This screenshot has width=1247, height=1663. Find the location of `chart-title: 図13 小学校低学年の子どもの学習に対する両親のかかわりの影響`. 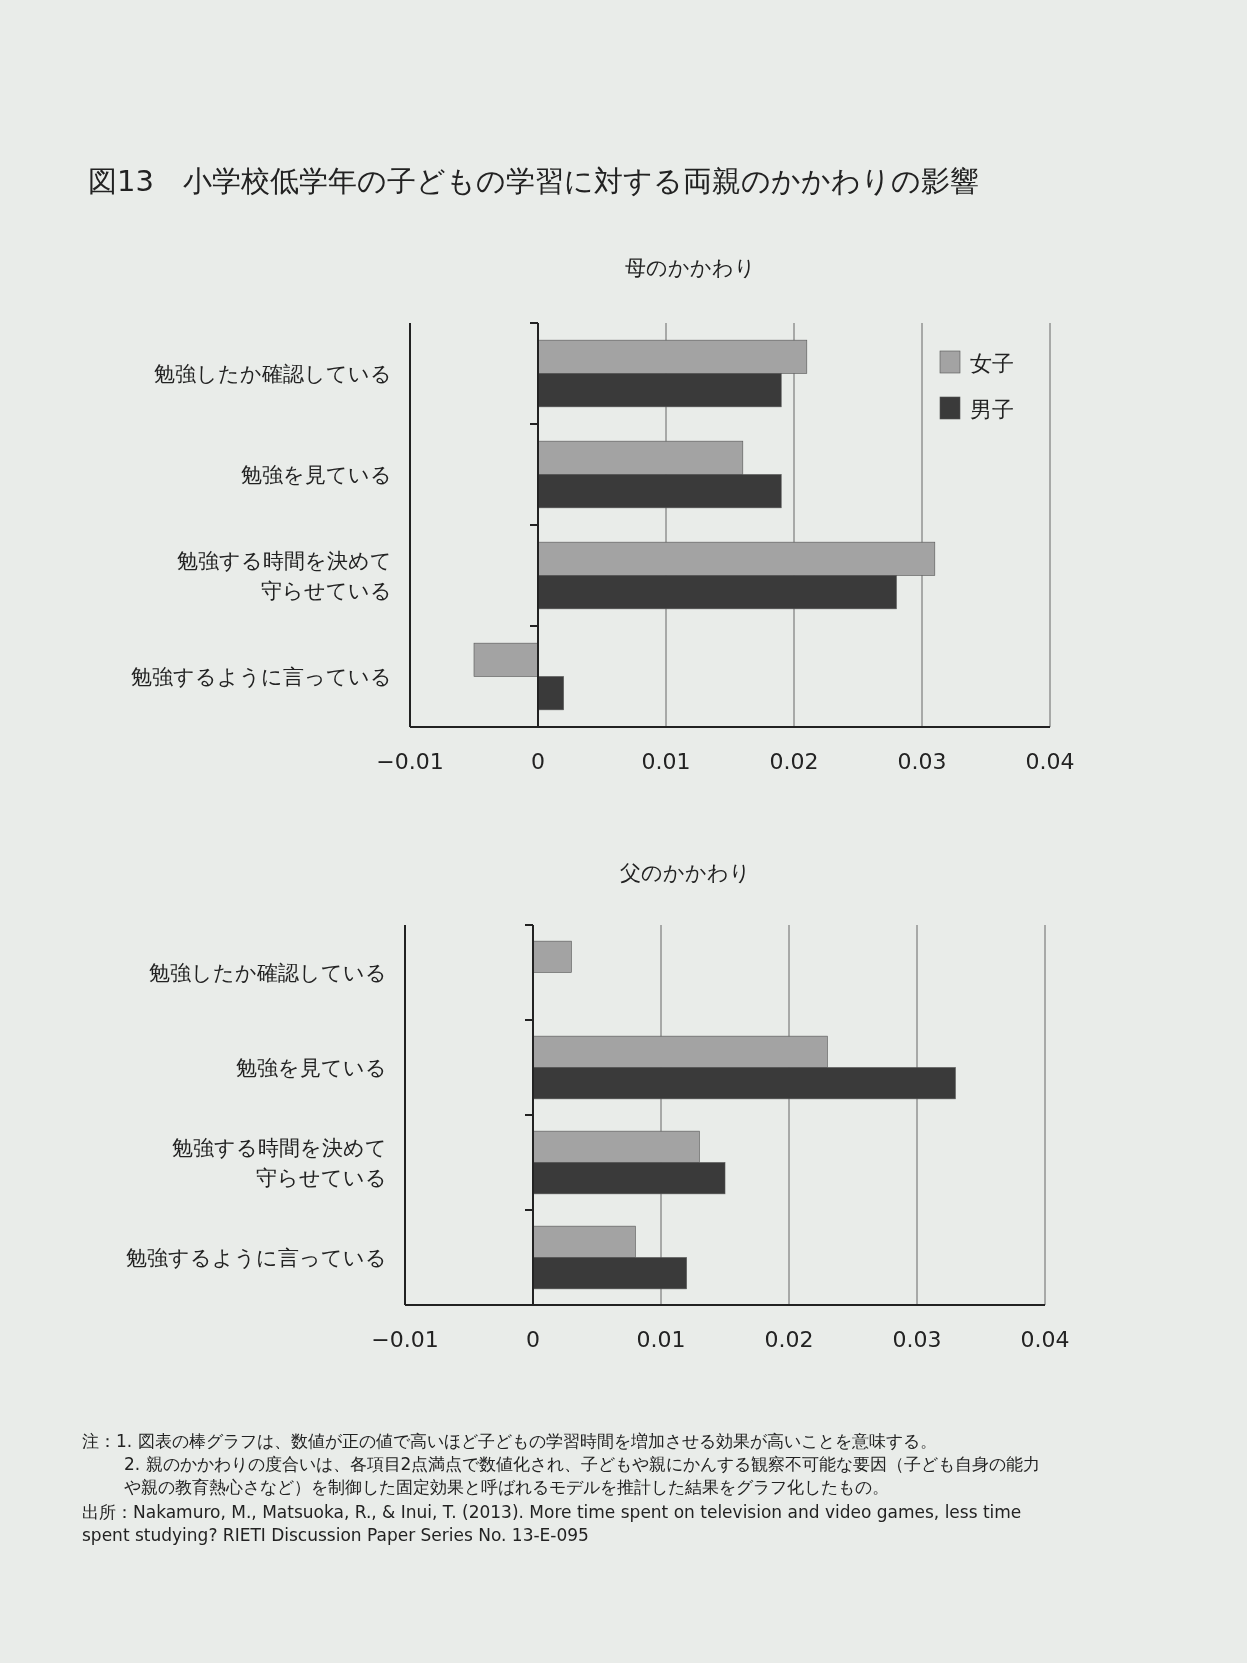

chart-title: 図13 小学校低学年の子どもの学習に対する両親のかかわりの影響 is located at coordinates (533, 181).